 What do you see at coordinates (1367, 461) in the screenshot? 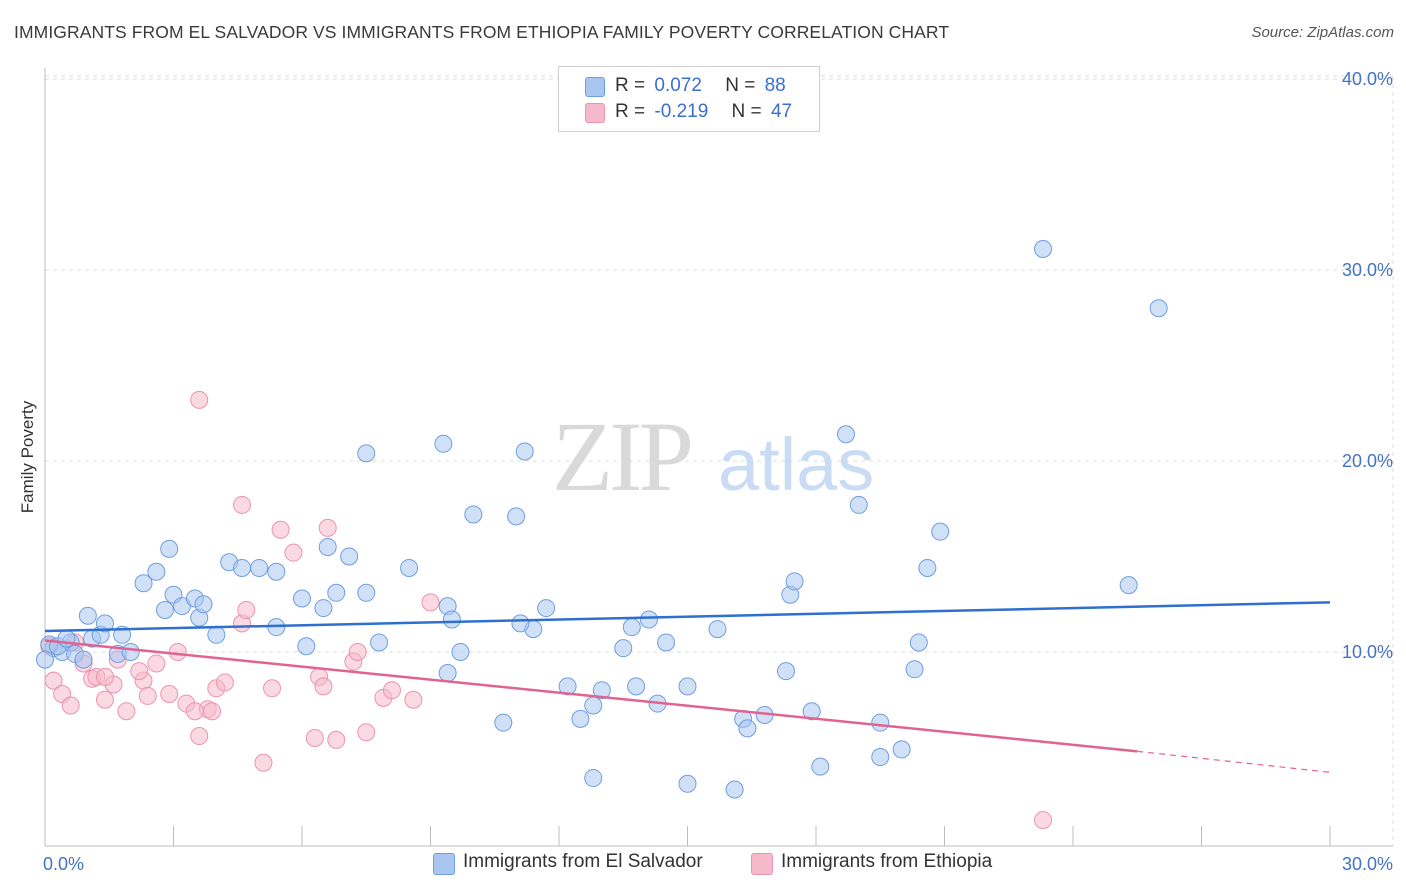
I see `y-tick-label: 20.0%` at bounding box center [1367, 461].